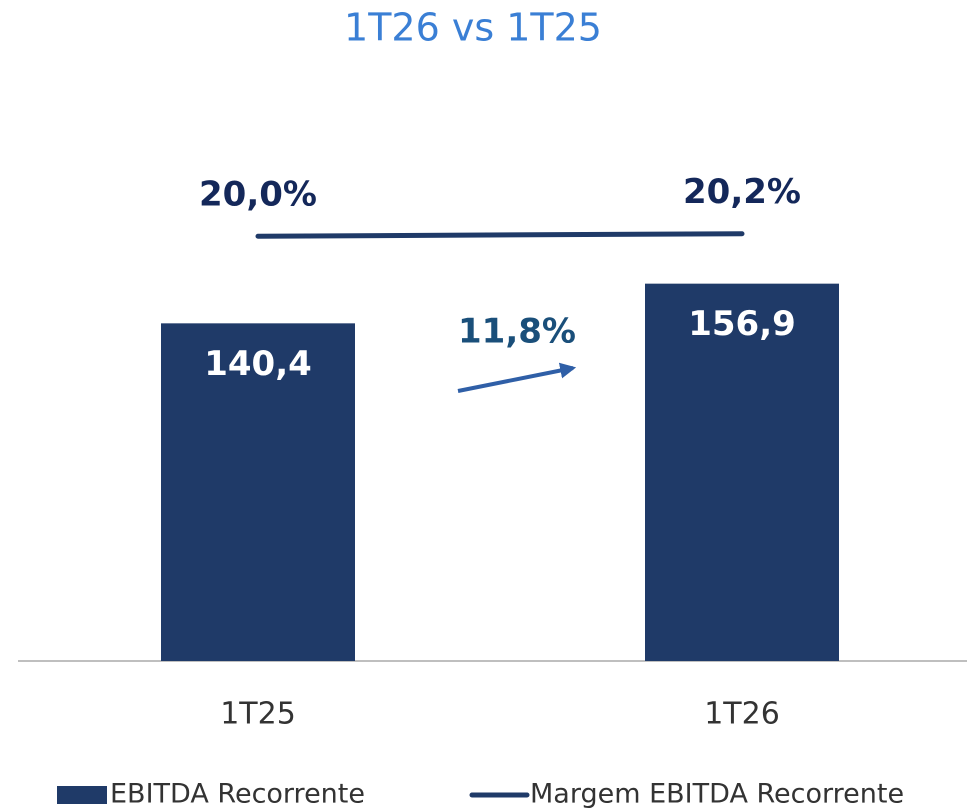 The width and height of the screenshot is (967, 812). Describe the element at coordinates (500, 235) in the screenshot. I see `margin-line` at that location.